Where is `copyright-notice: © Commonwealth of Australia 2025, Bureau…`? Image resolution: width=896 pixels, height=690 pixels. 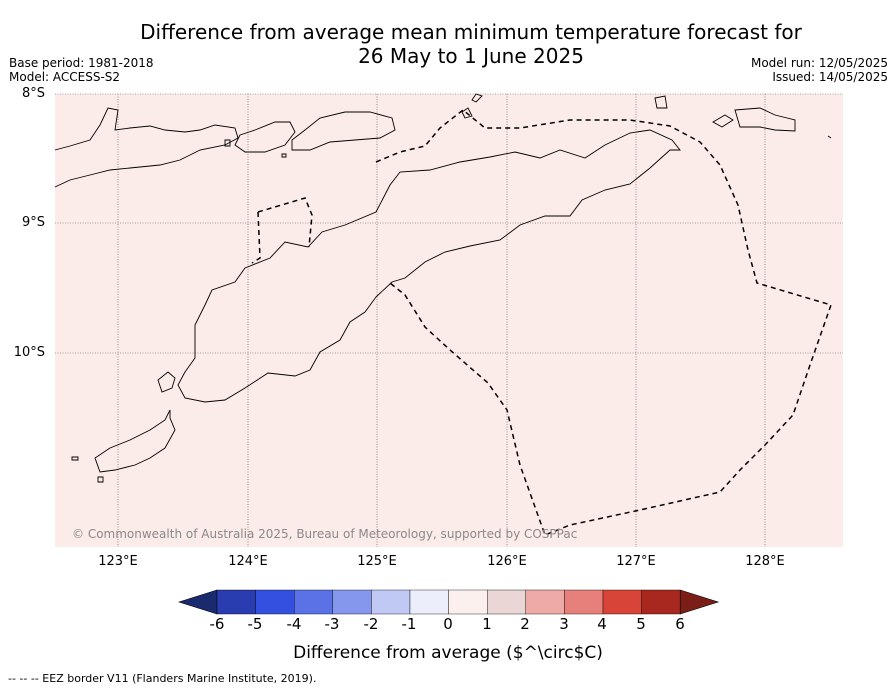 copyright-notice: © Commonwealth of Australia 2025, Bureau… is located at coordinates (325, 534).